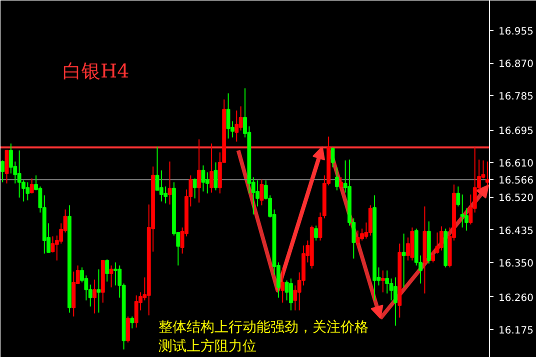  Describe the element at coordinates (516, 97) in the screenshot. I see `y-tick-label: 16.785` at that location.